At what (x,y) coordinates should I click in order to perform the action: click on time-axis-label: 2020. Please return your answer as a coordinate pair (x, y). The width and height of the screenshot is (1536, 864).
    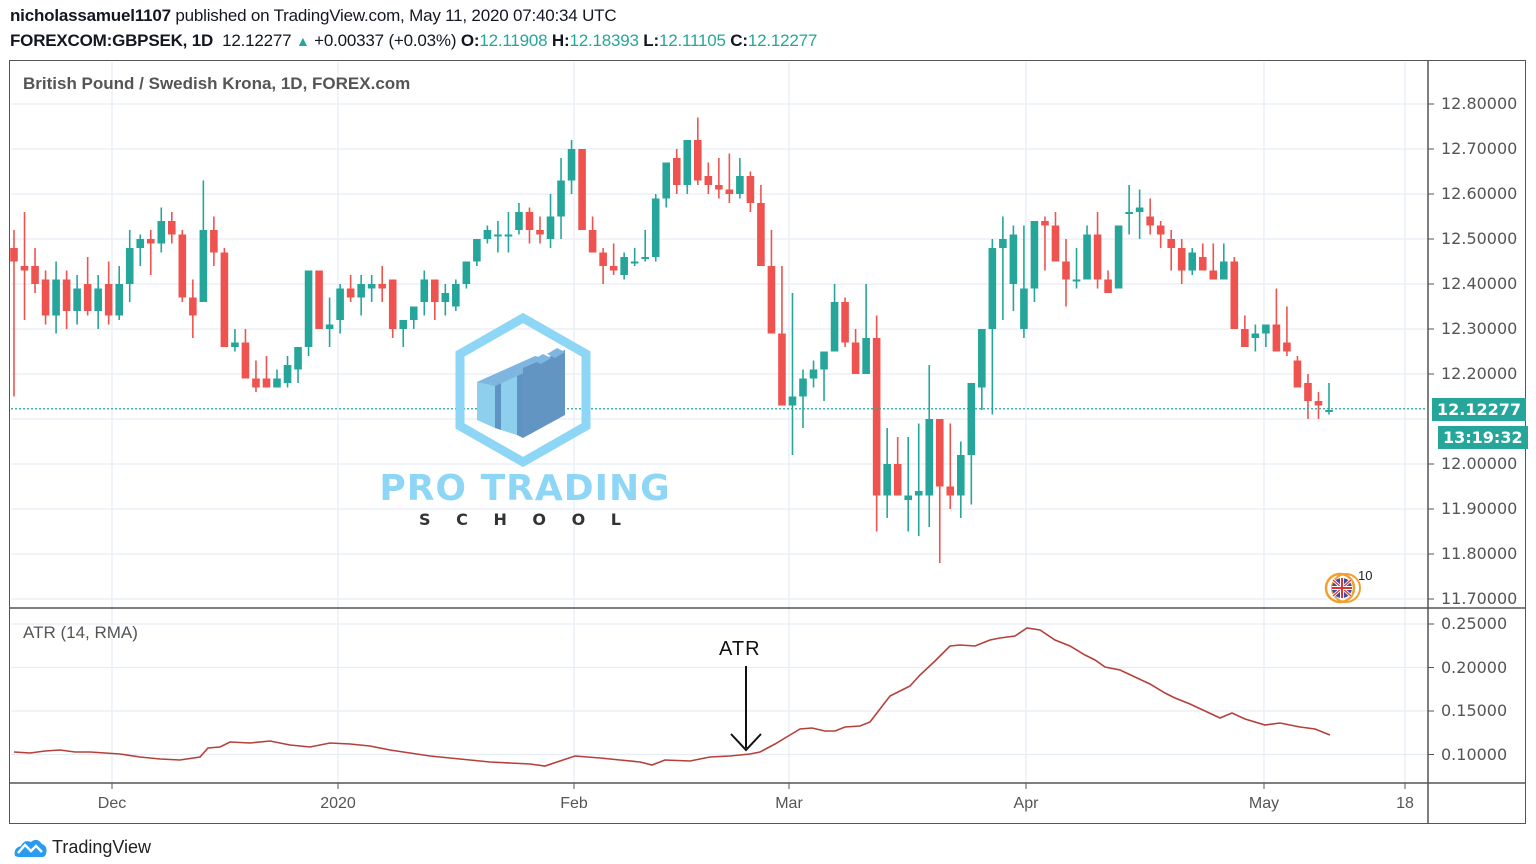
    Looking at the image, I should click on (338, 803).